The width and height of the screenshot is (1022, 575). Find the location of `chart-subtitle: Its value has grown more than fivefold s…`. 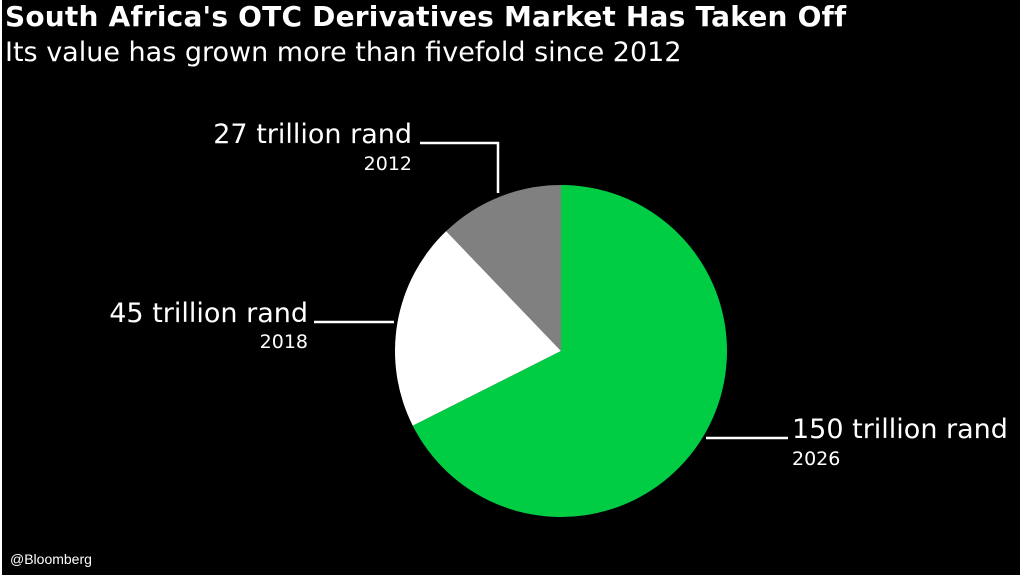

chart-subtitle: Its value has grown more than fivefold s… is located at coordinates (343, 52).